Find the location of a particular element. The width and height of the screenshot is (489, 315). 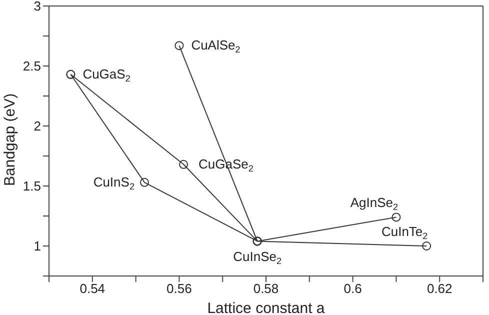

annotation: CuInS$_{2}$ is located at coordinates (113, 183).